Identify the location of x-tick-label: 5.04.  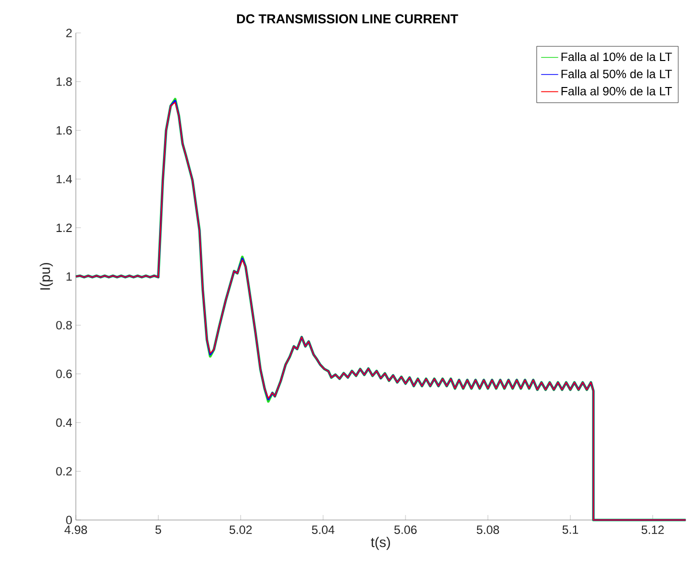
(323, 530).